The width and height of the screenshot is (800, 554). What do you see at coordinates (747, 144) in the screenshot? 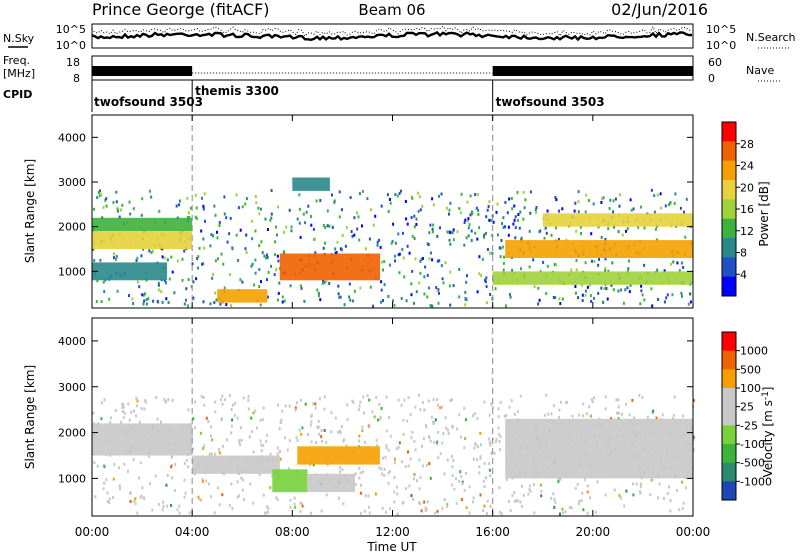
I see `power-colorbar-tick-label: 28` at bounding box center [747, 144].